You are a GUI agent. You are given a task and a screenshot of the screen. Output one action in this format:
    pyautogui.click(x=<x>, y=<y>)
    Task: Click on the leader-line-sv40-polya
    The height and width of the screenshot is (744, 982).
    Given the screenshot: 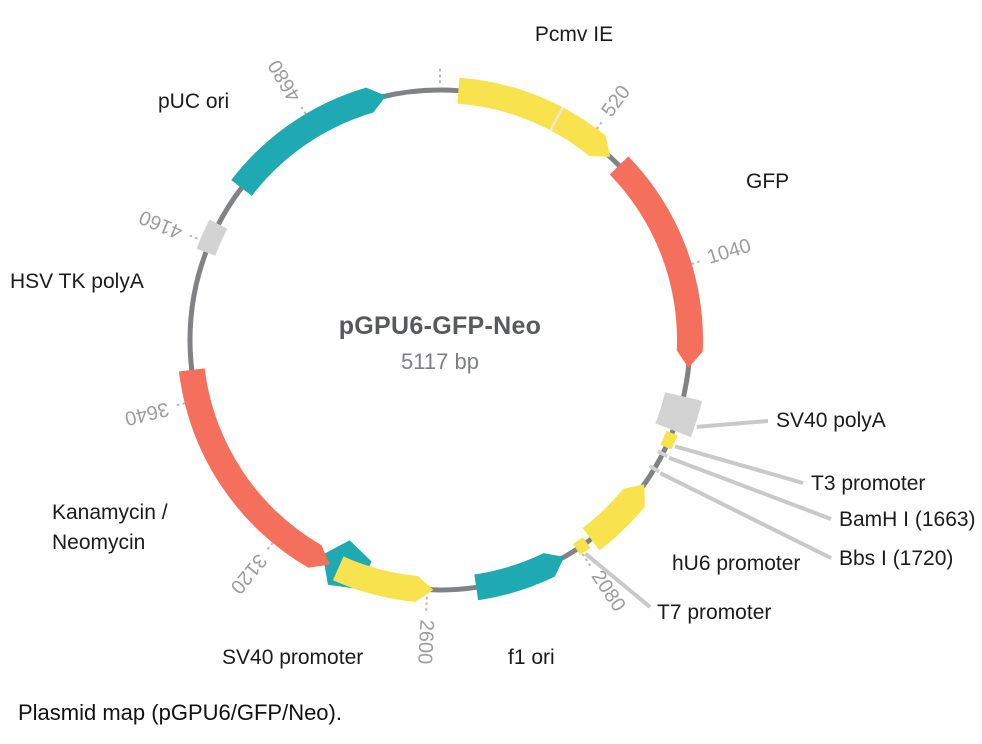 What is the action you would take?
    pyautogui.click(x=732, y=424)
    